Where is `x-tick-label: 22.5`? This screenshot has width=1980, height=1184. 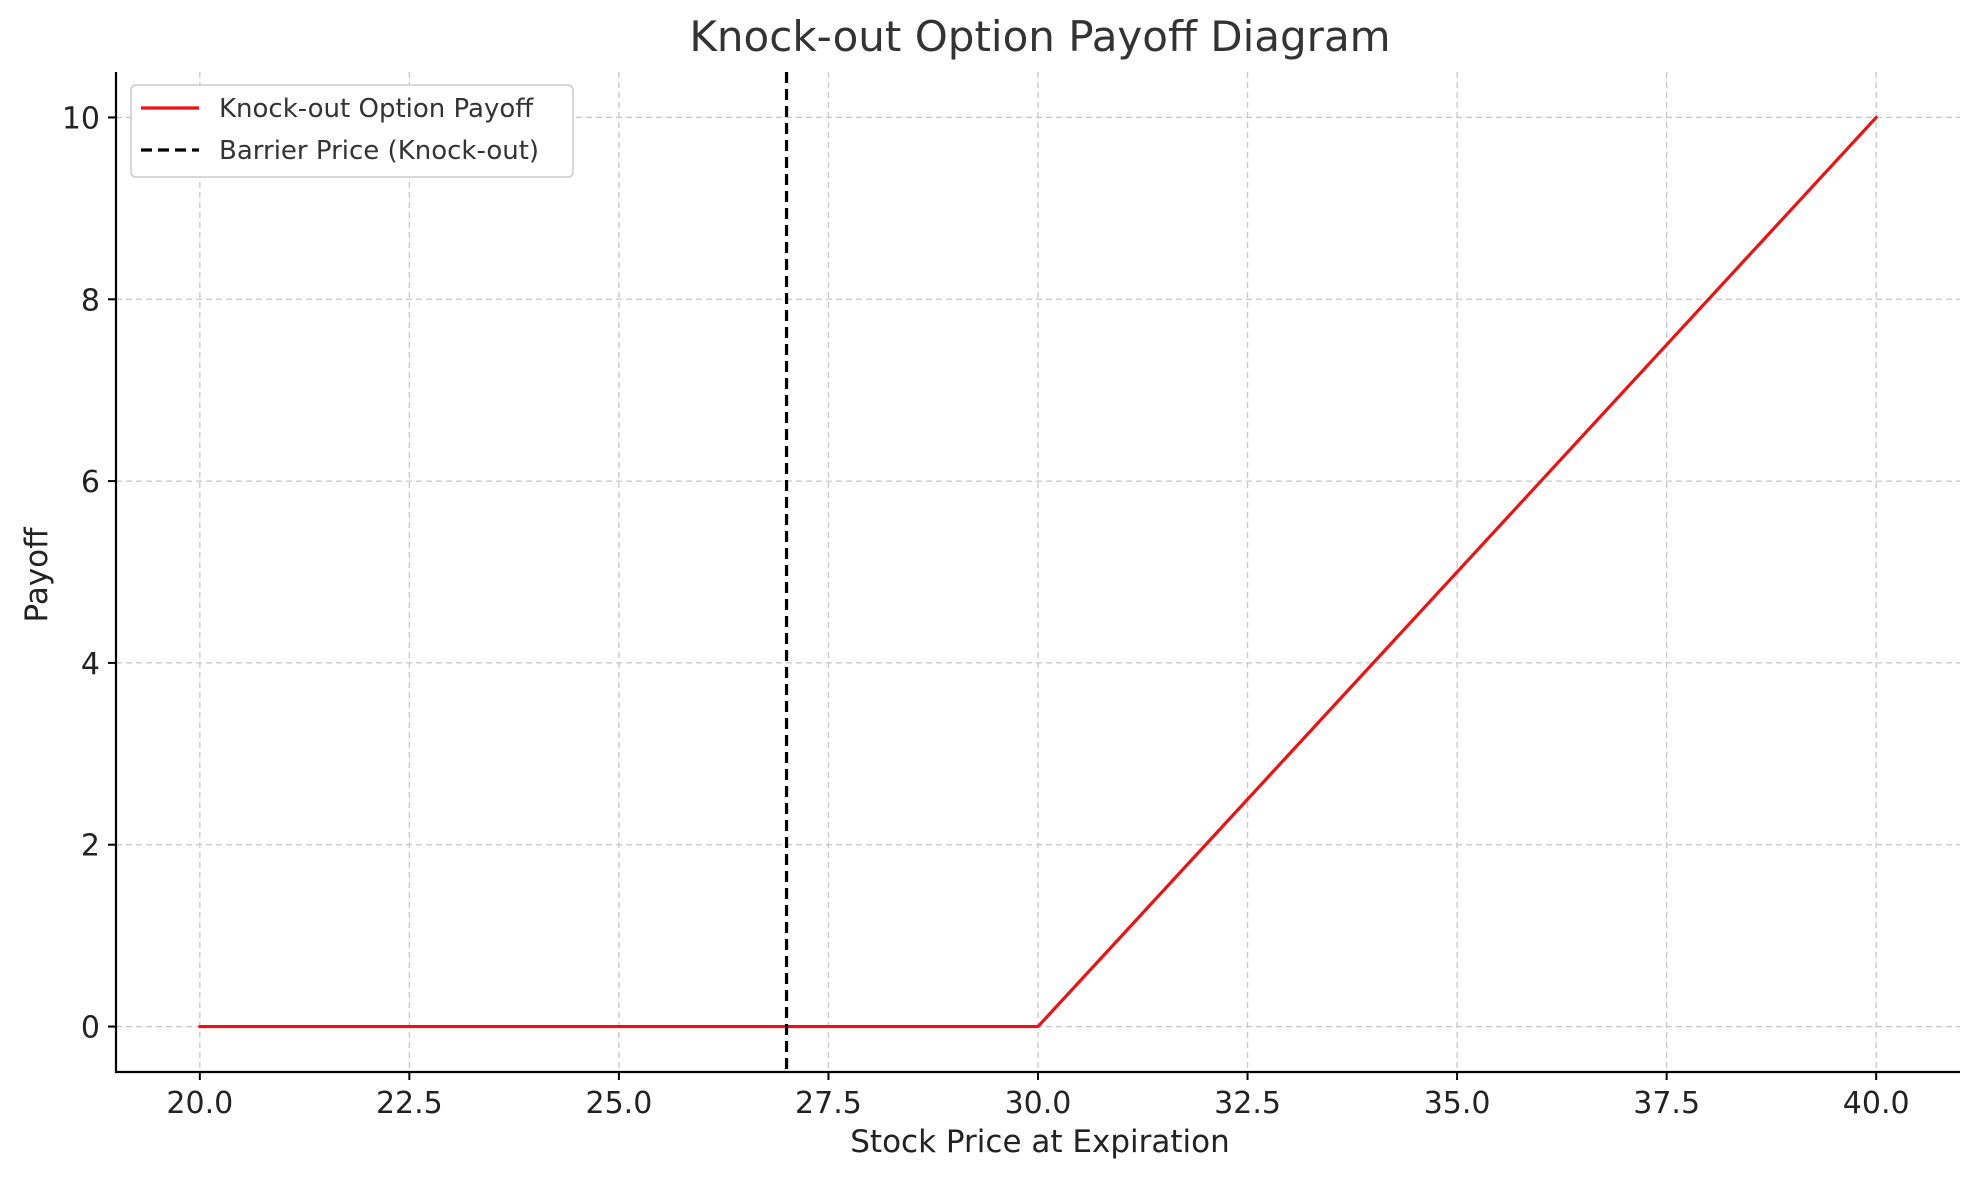 x-tick-label: 22.5 is located at coordinates (409, 1103).